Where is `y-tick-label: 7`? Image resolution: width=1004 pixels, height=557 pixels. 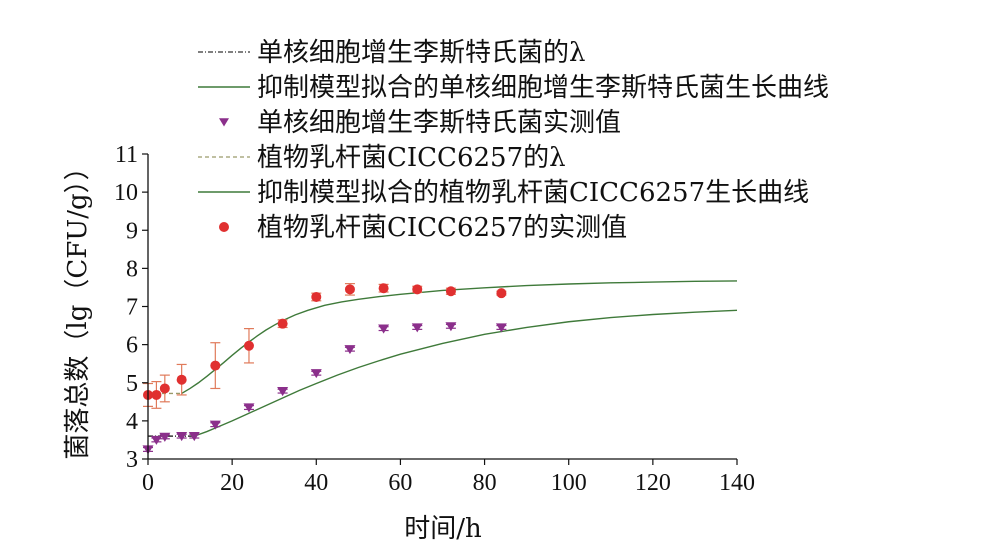 y-tick-label: 7 is located at coordinates (132, 308).